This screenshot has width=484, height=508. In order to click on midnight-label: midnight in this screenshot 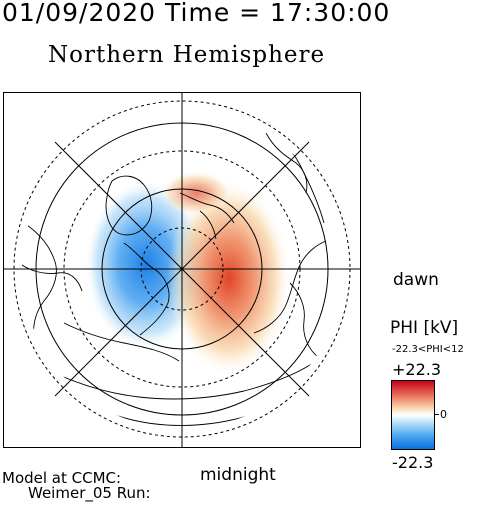, I will do `click(238, 475)`.